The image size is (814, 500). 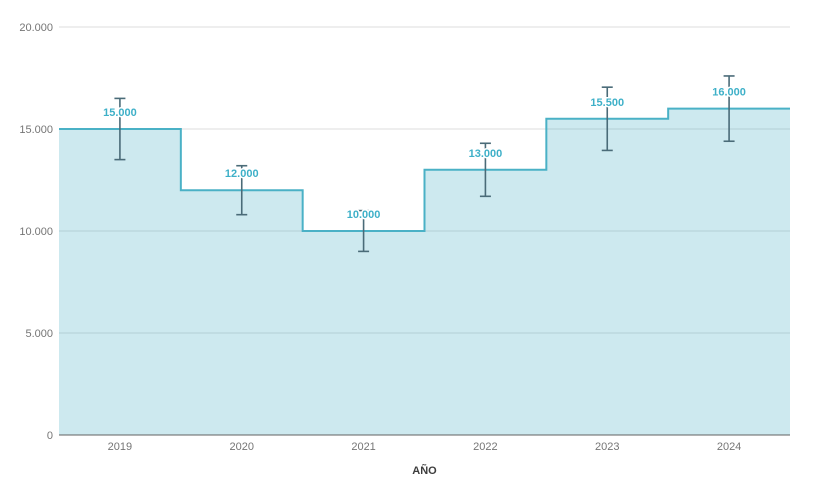 What do you see at coordinates (424, 470) in the screenshot?
I see `x-axis-title: AÑO` at bounding box center [424, 470].